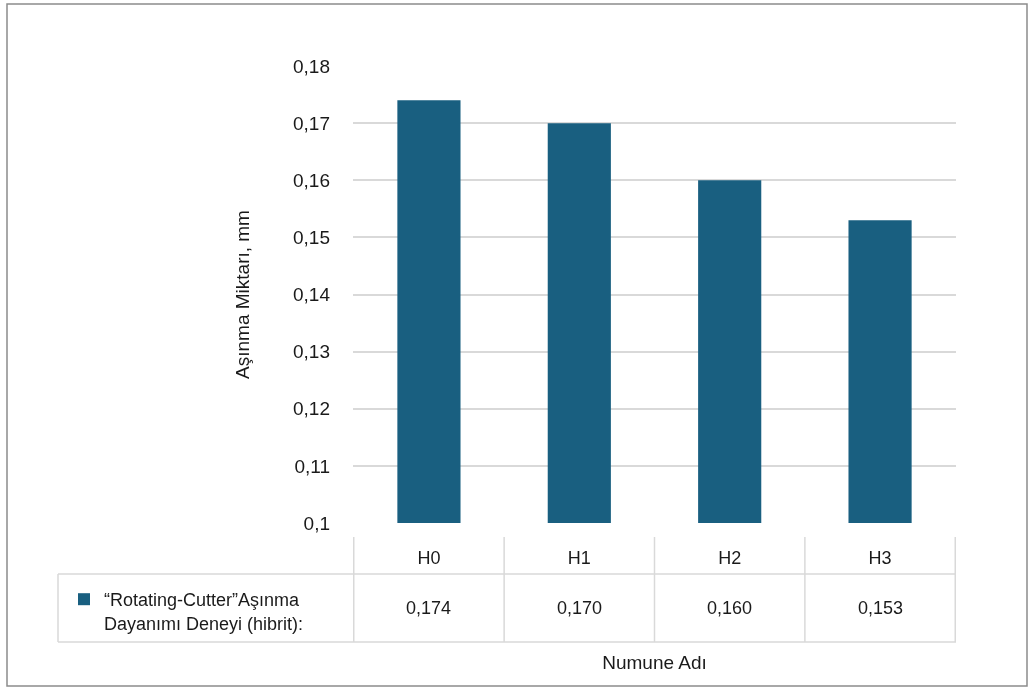 This screenshot has width=1035, height=688. I want to click on y-tick-label: 0,17, so click(311, 123).